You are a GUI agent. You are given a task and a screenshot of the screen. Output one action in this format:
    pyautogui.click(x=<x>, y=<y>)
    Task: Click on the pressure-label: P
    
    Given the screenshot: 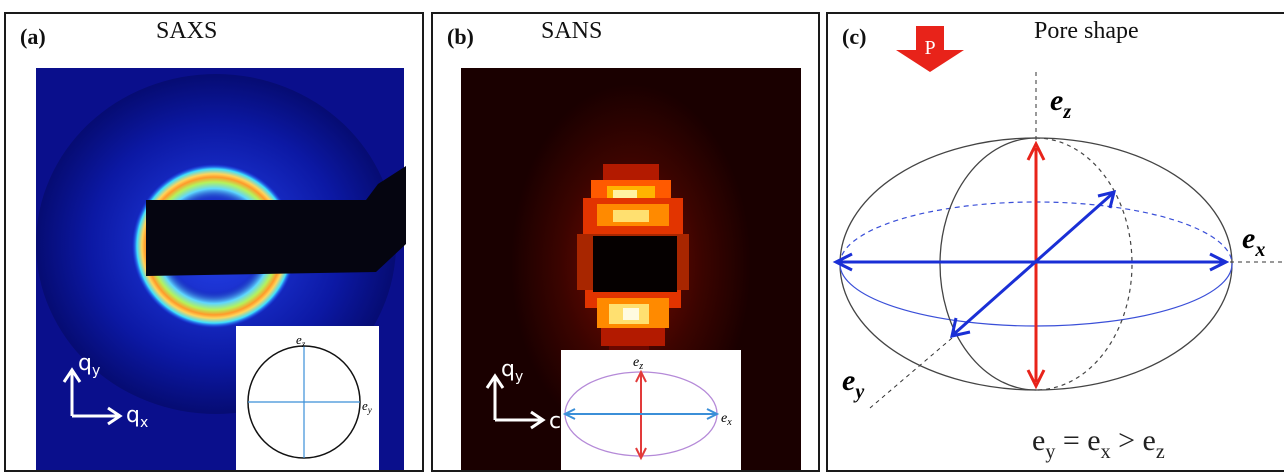 What is the action you would take?
    pyautogui.click(x=929, y=48)
    